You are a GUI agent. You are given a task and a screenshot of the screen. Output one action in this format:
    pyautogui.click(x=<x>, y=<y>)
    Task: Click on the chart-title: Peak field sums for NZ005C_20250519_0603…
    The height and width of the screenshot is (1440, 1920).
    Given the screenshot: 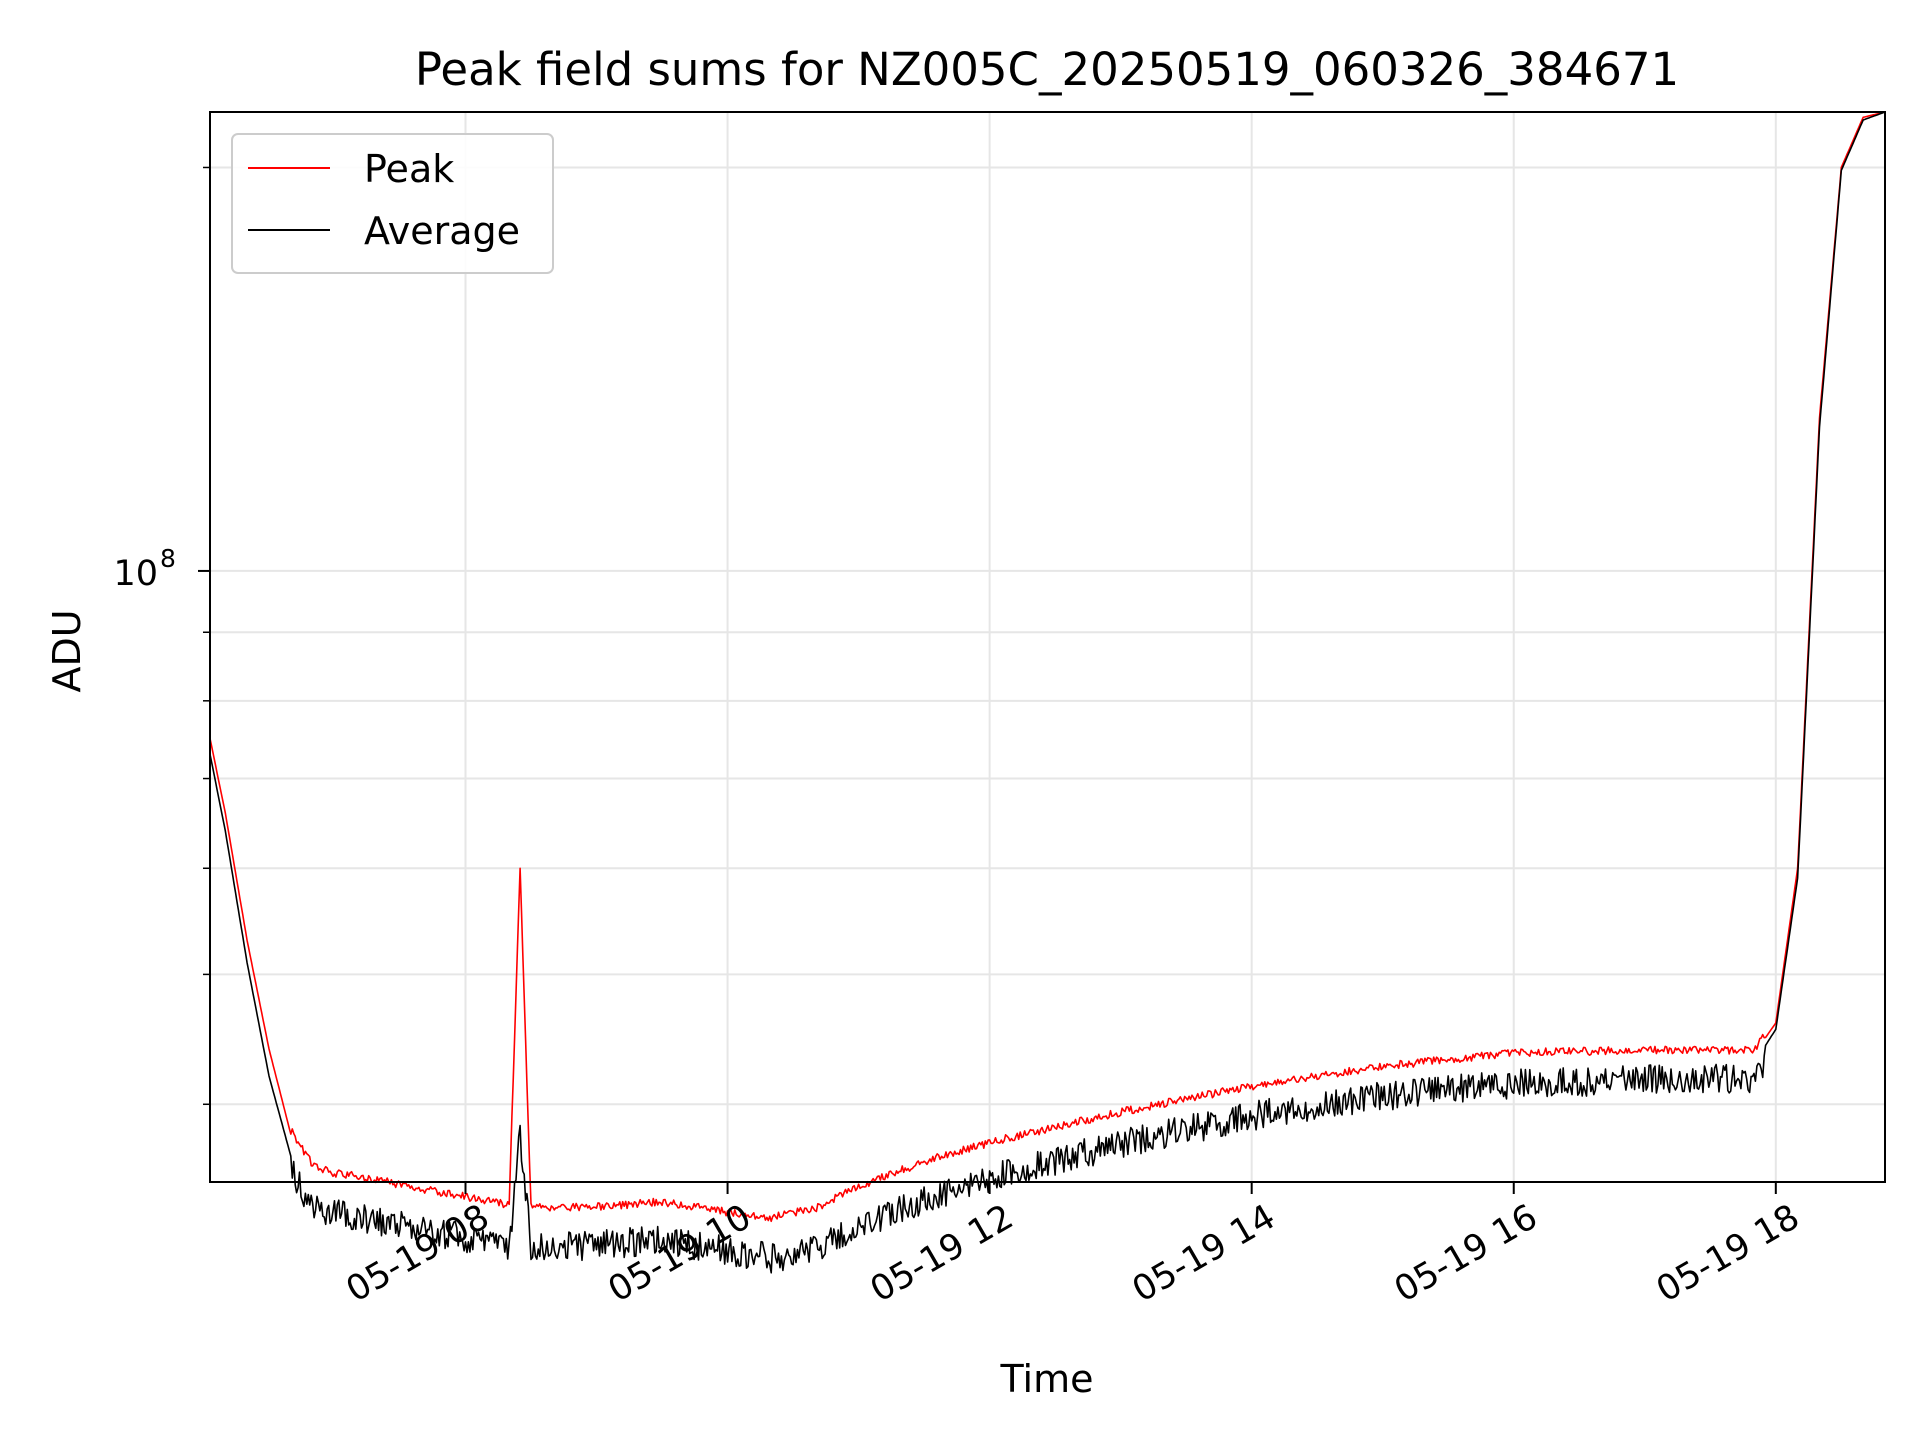 What is the action you would take?
    pyautogui.click(x=1047, y=69)
    